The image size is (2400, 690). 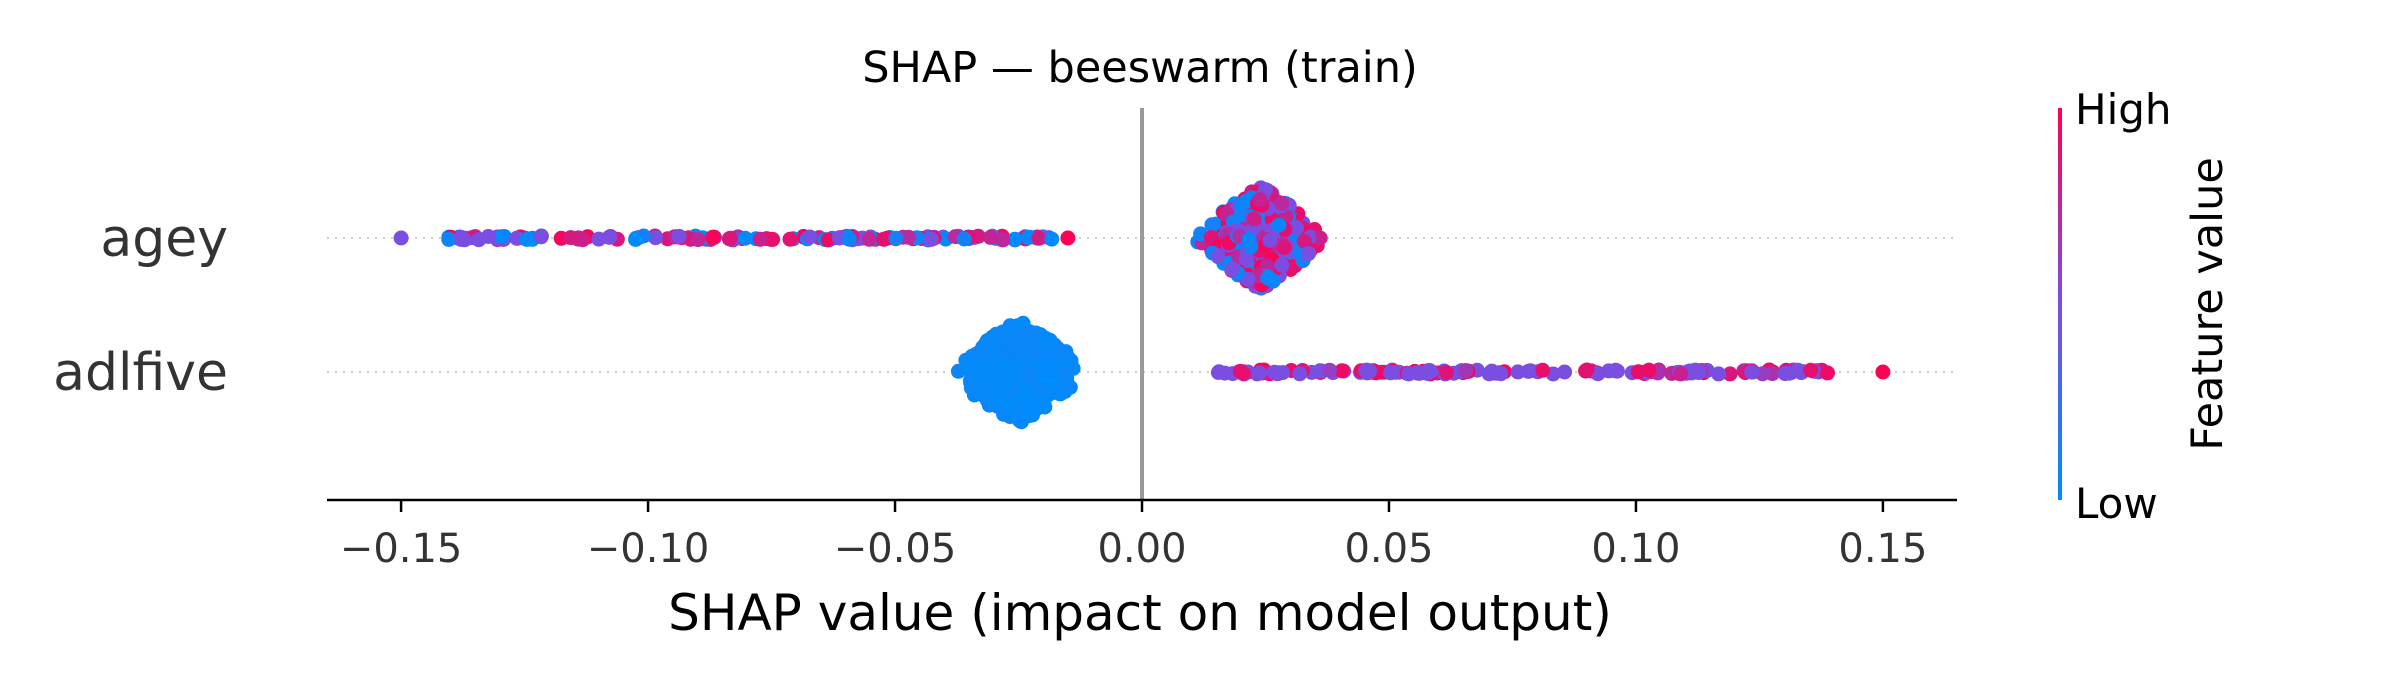 What do you see at coordinates (1882, 549) in the screenshot?
I see `x-tick-label: 0.15` at bounding box center [1882, 549].